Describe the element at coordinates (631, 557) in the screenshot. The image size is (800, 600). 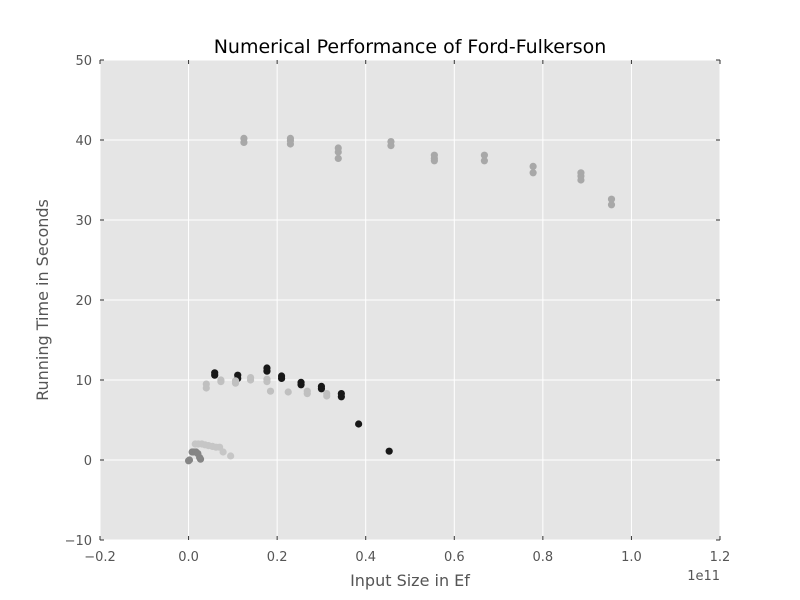
I see `x-tick-label: 1.0` at that location.